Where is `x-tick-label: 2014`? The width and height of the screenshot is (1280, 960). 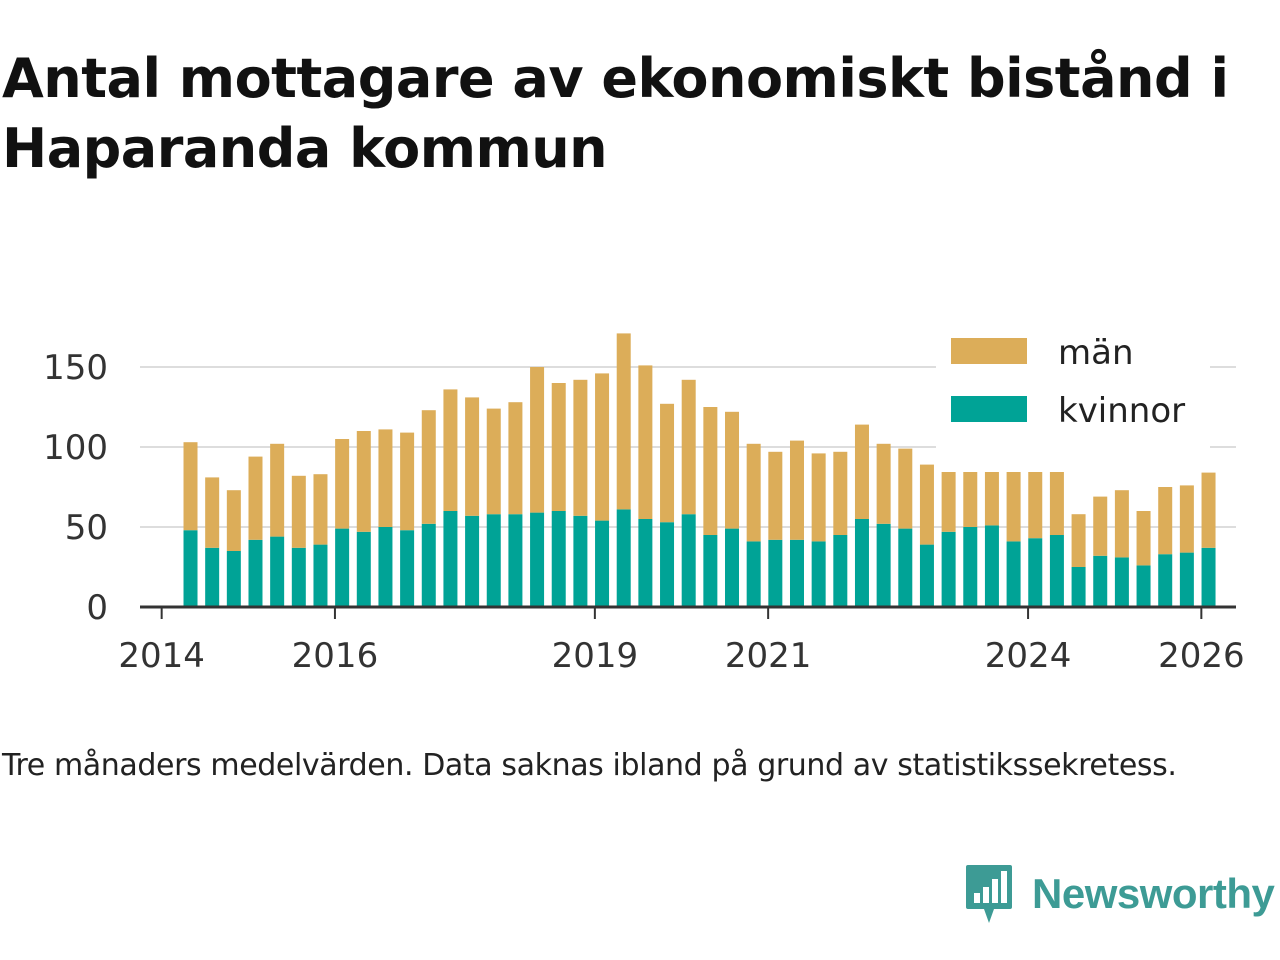
x-tick-label: 2014 is located at coordinates (161, 656).